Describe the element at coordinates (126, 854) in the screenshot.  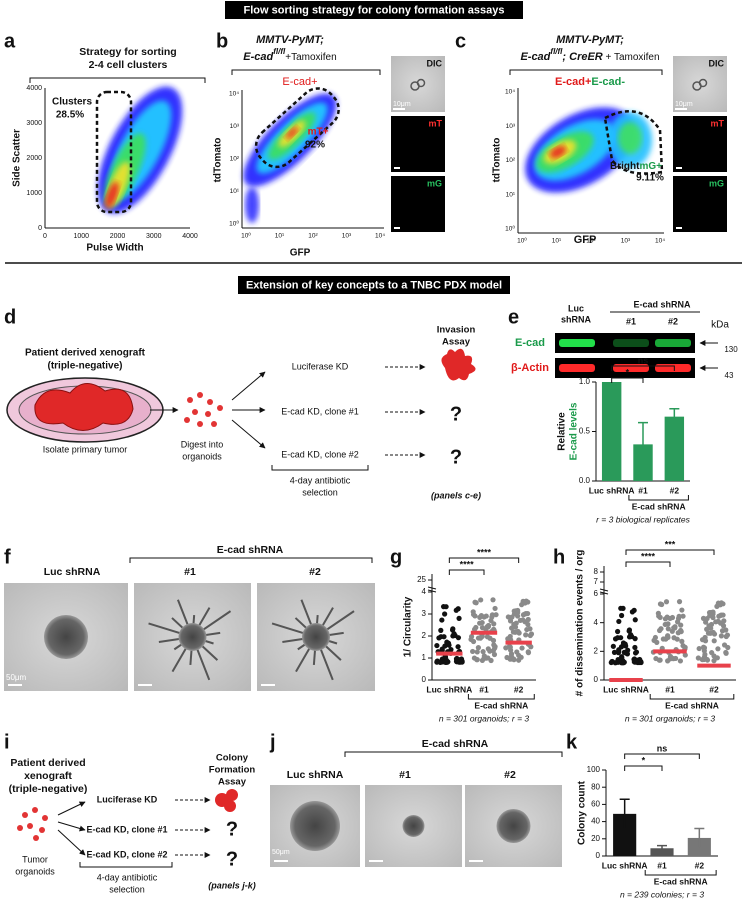
I see `label: E-cad KD, clone #2` at that location.